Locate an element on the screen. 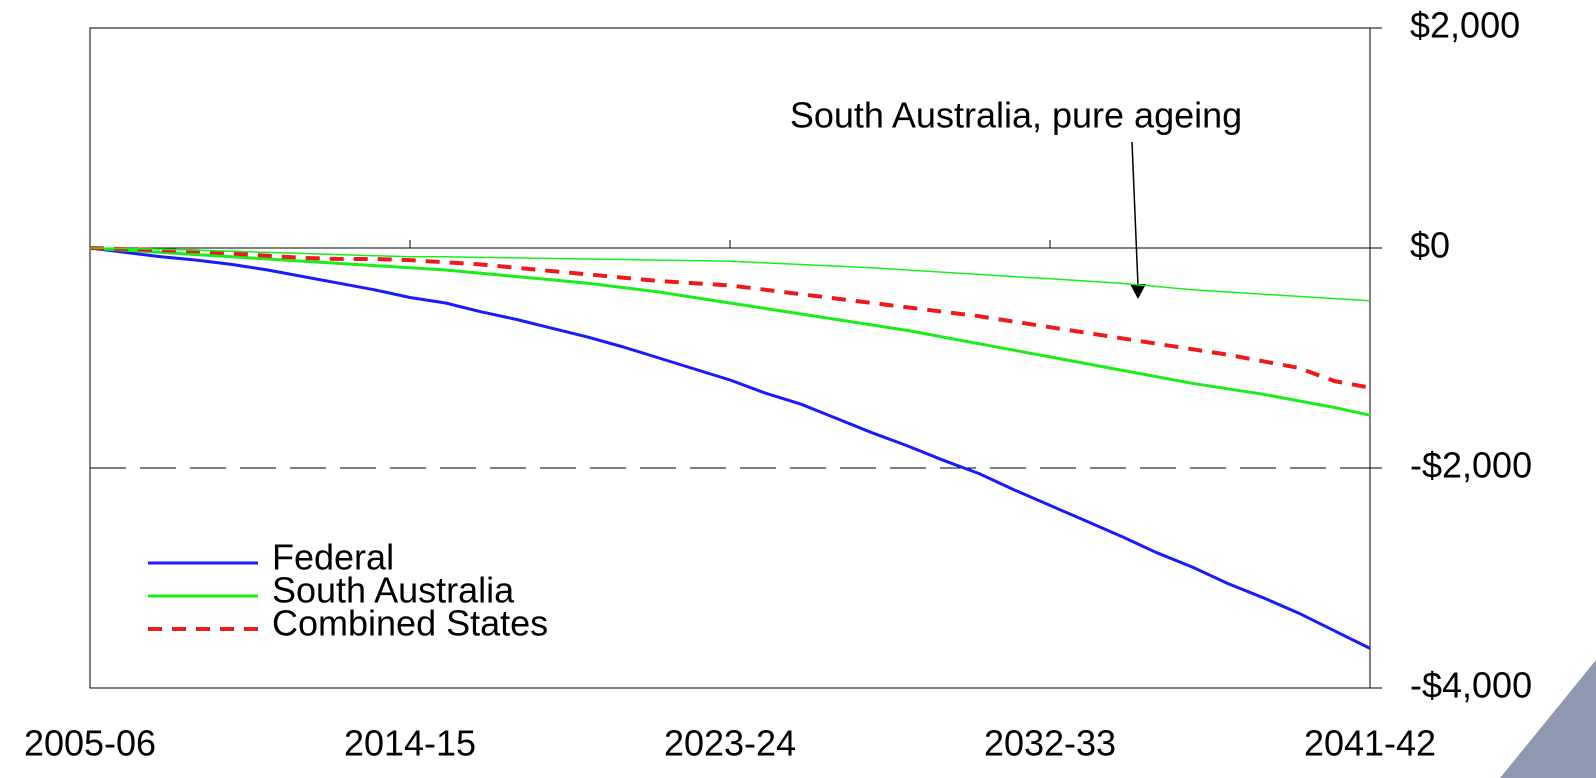  y-tick-label: -$4,000 is located at coordinates (1471, 685).